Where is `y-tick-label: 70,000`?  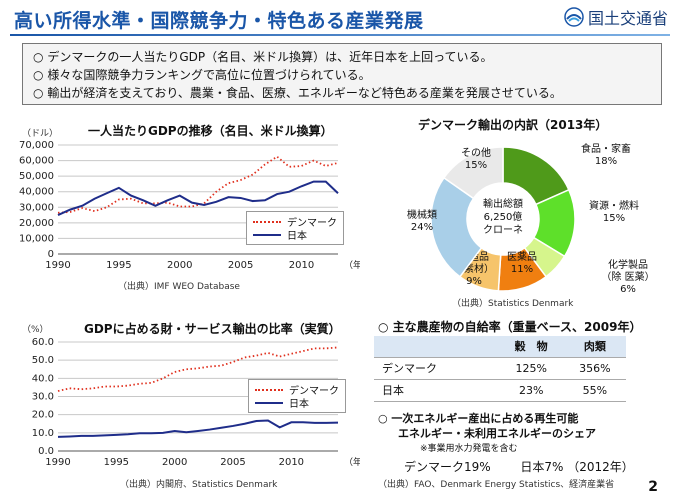 y-tick-label: 70,000 is located at coordinates (36, 145).